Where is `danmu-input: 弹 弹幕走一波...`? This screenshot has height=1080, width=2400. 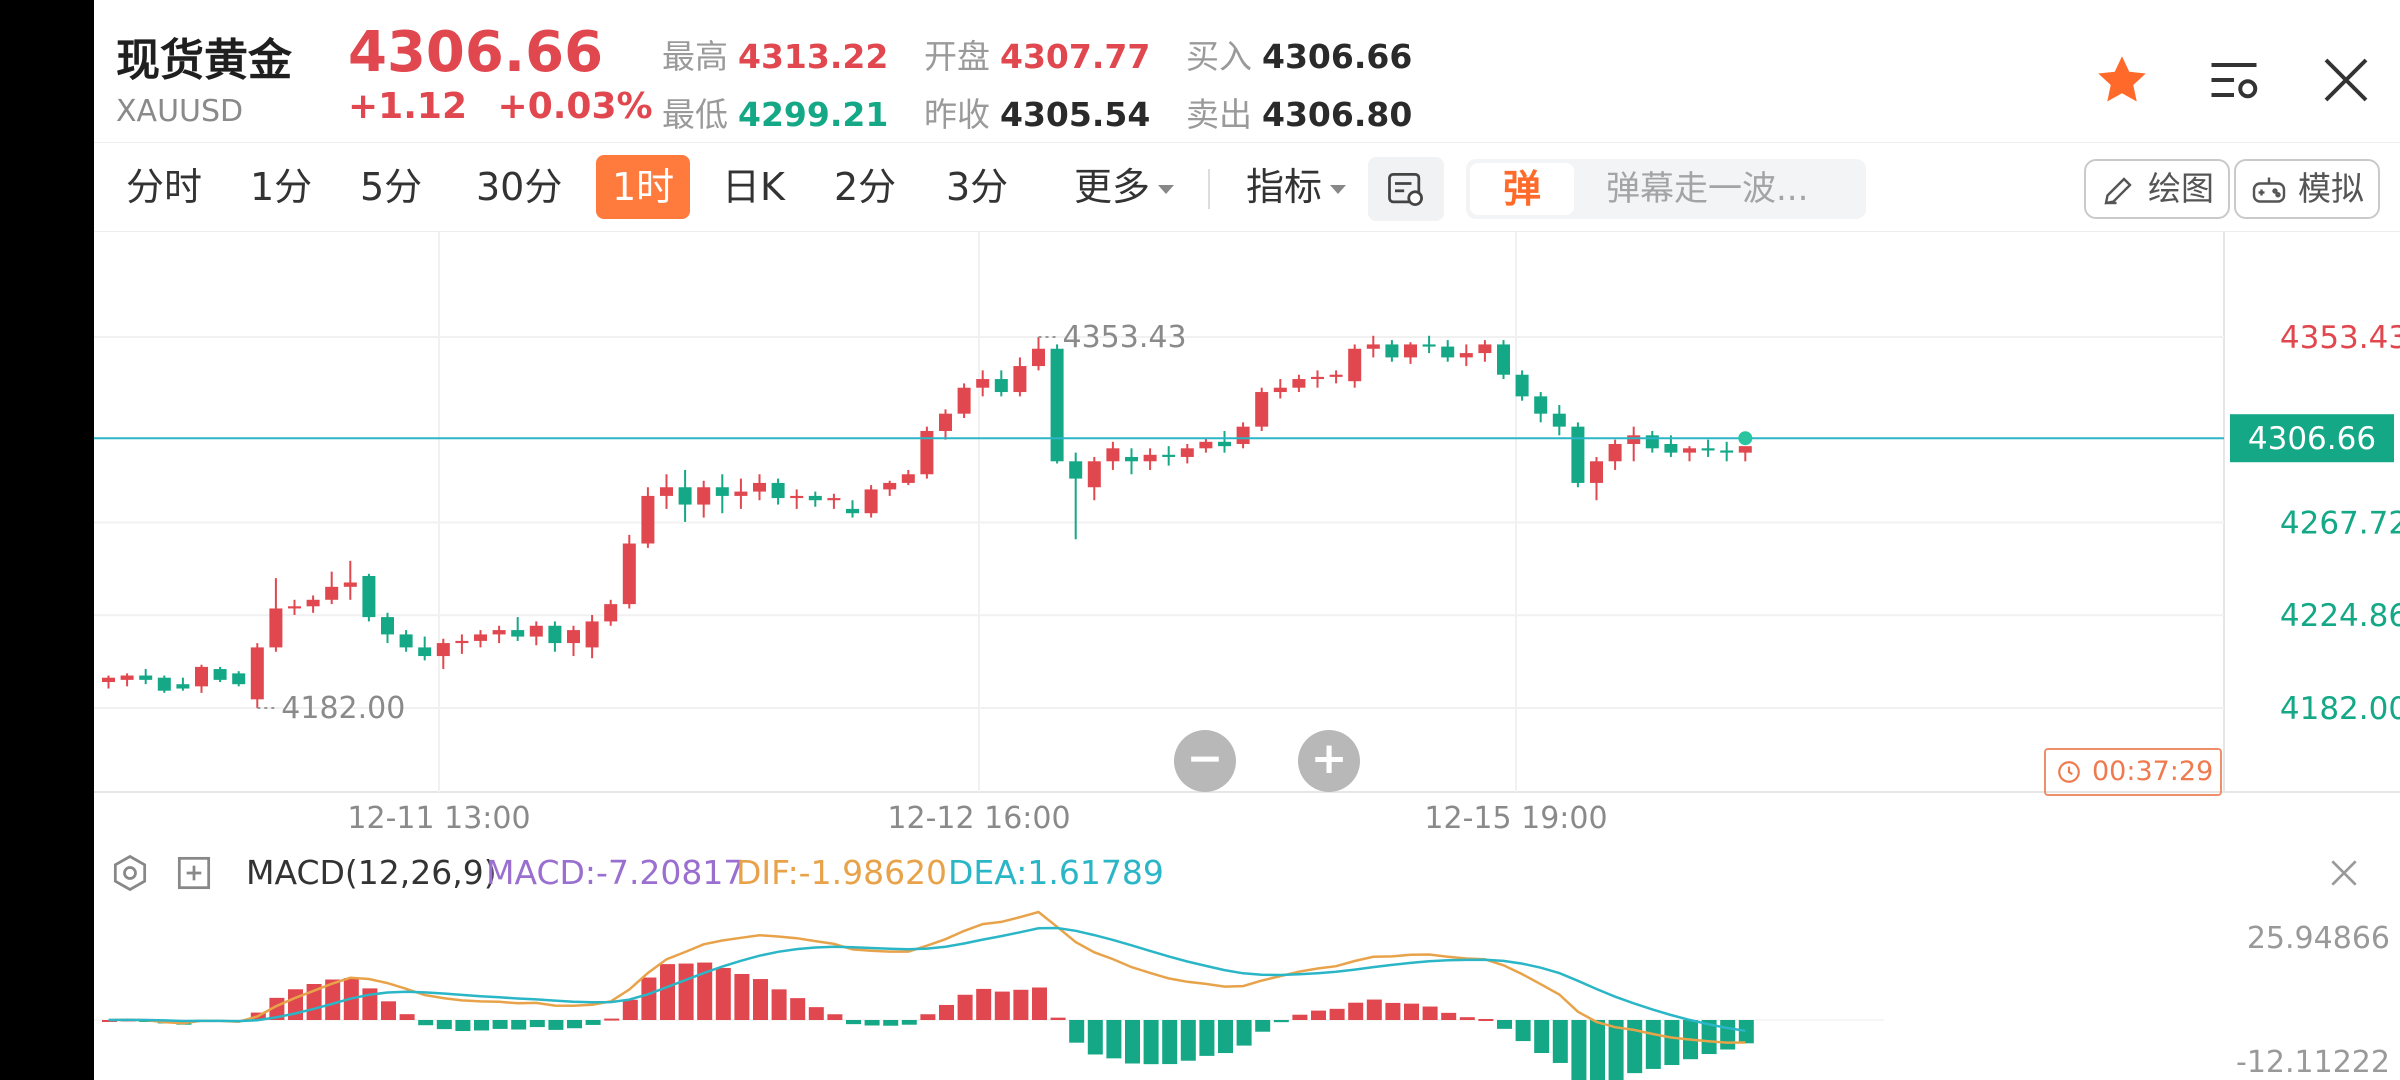
danmu-input: 弹 弹幕走一波... is located at coordinates (1666, 189).